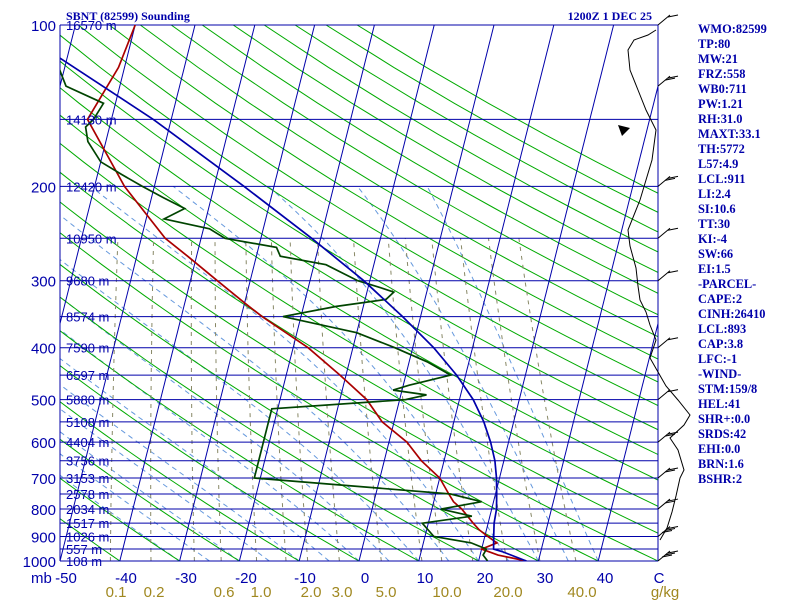  I want to click on hodograph-trace, so click(659, 285).